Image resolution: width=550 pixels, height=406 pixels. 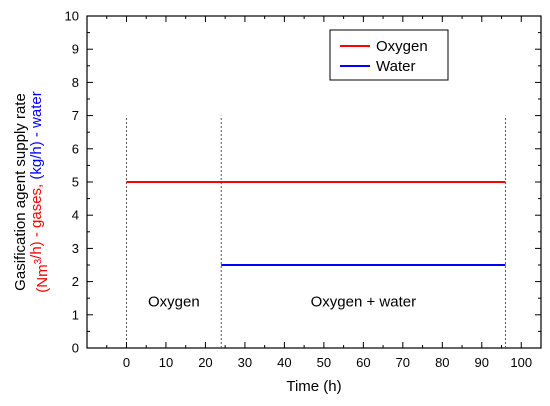 What do you see at coordinates (402, 46) in the screenshot?
I see `legend-label-oxygen: Oxygen` at bounding box center [402, 46].